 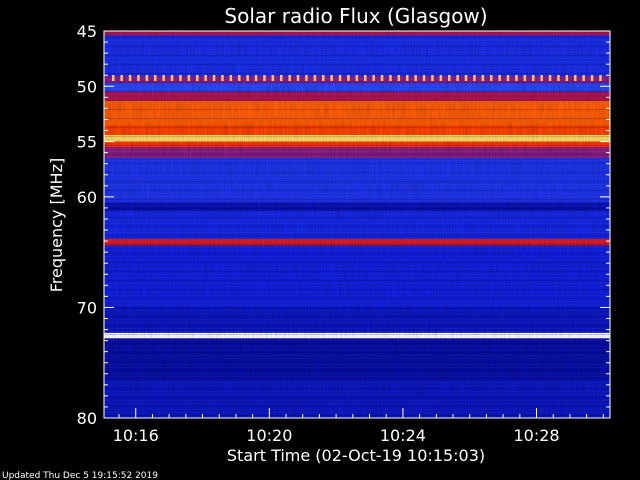 I want to click on x-tick-label-1: 10:20, so click(x=269, y=435).